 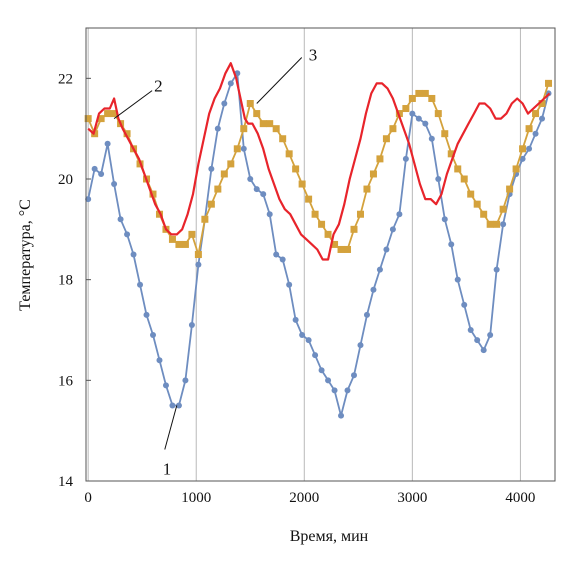 I want to click on callout-label: 1, so click(x=167, y=469).